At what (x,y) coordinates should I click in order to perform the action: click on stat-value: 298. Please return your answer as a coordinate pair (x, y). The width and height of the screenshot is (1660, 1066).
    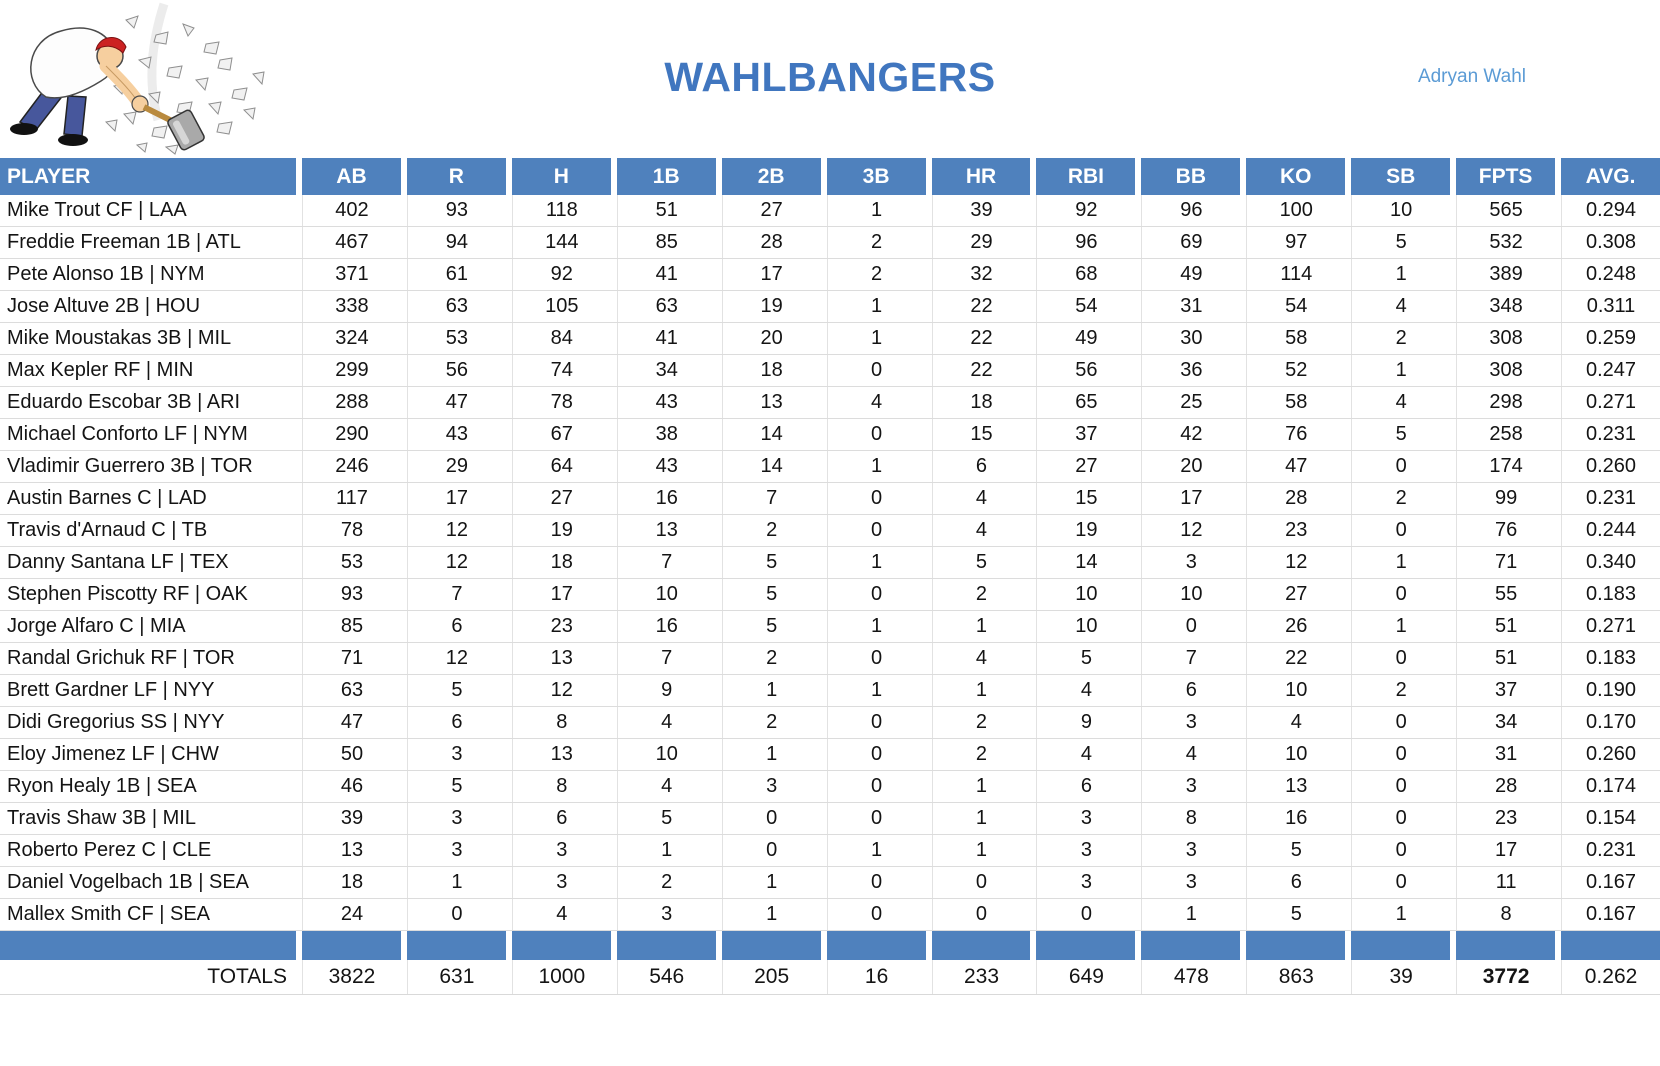
    Looking at the image, I should click on (1505, 402).